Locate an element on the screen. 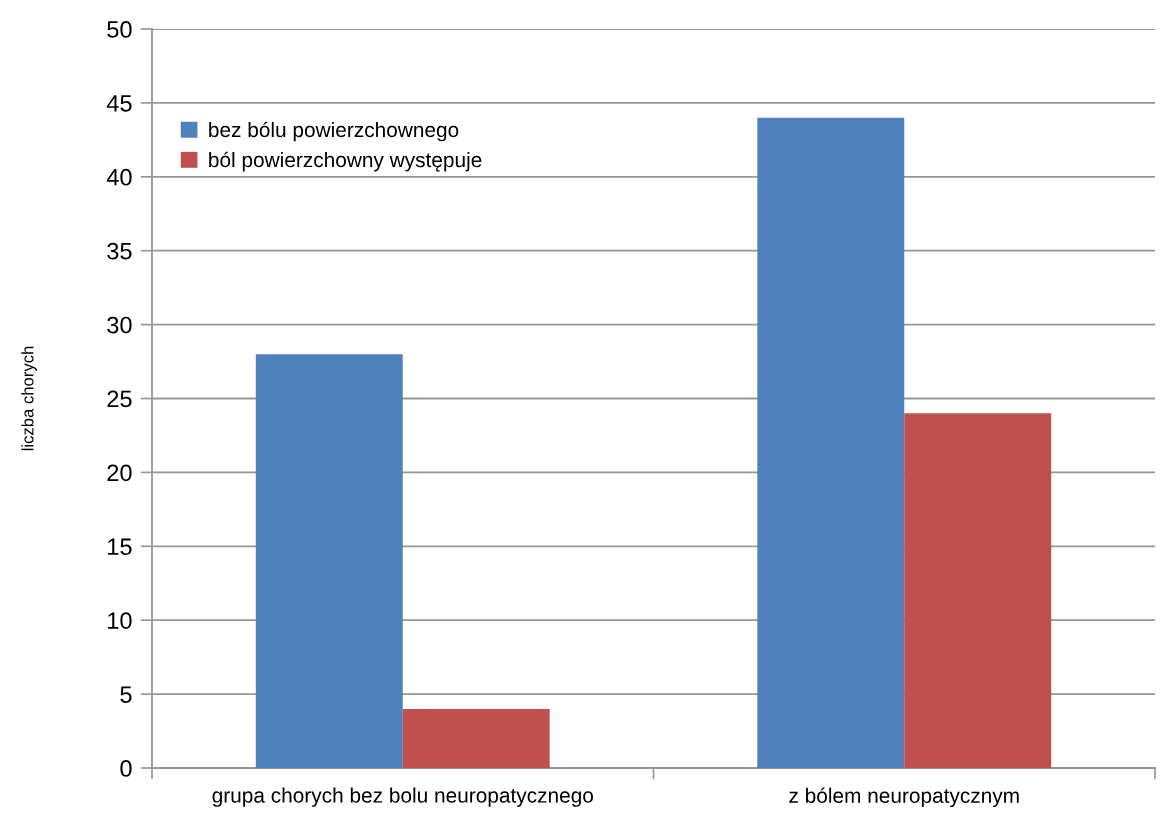 The width and height of the screenshot is (1169, 825). y-tick-label: 35 is located at coordinates (119, 251).